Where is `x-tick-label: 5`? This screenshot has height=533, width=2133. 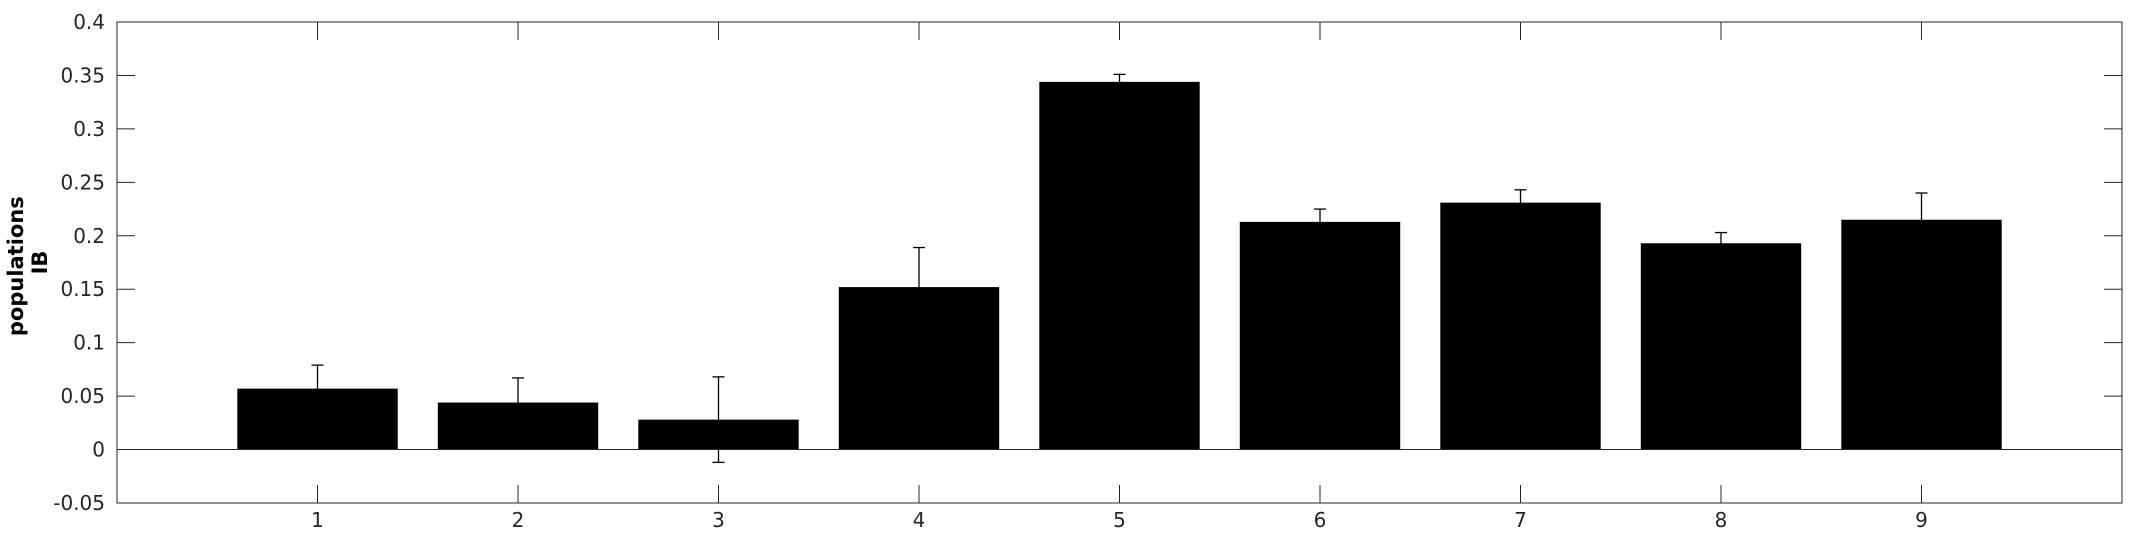
x-tick-label: 5 is located at coordinates (1119, 520).